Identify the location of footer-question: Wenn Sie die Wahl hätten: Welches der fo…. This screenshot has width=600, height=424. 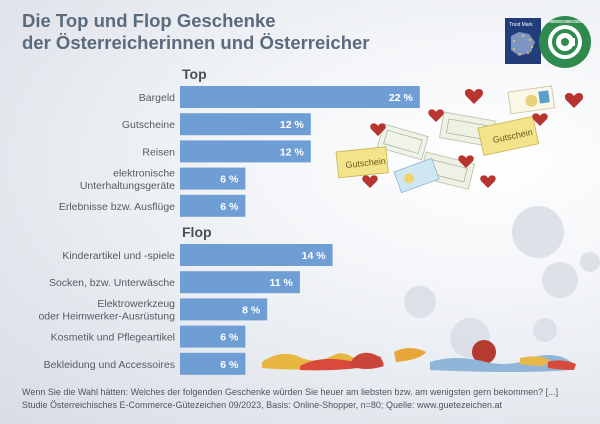
(290, 392).